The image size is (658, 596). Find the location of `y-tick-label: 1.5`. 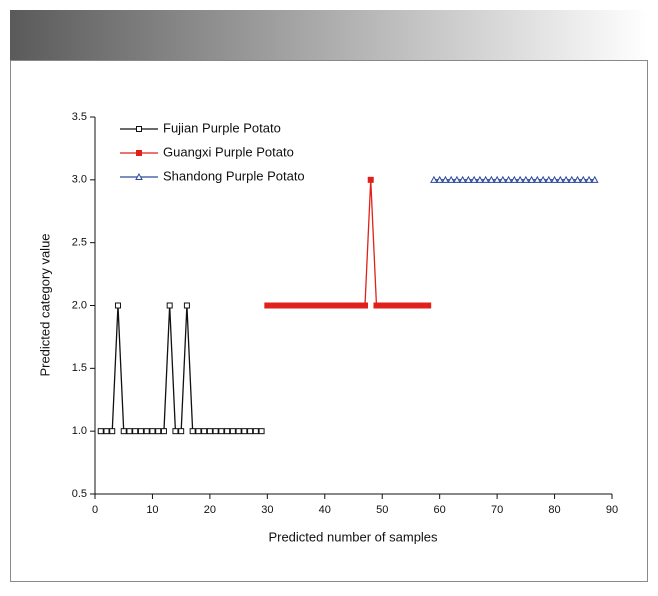

y-tick-label: 1.5 is located at coordinates (79, 368).